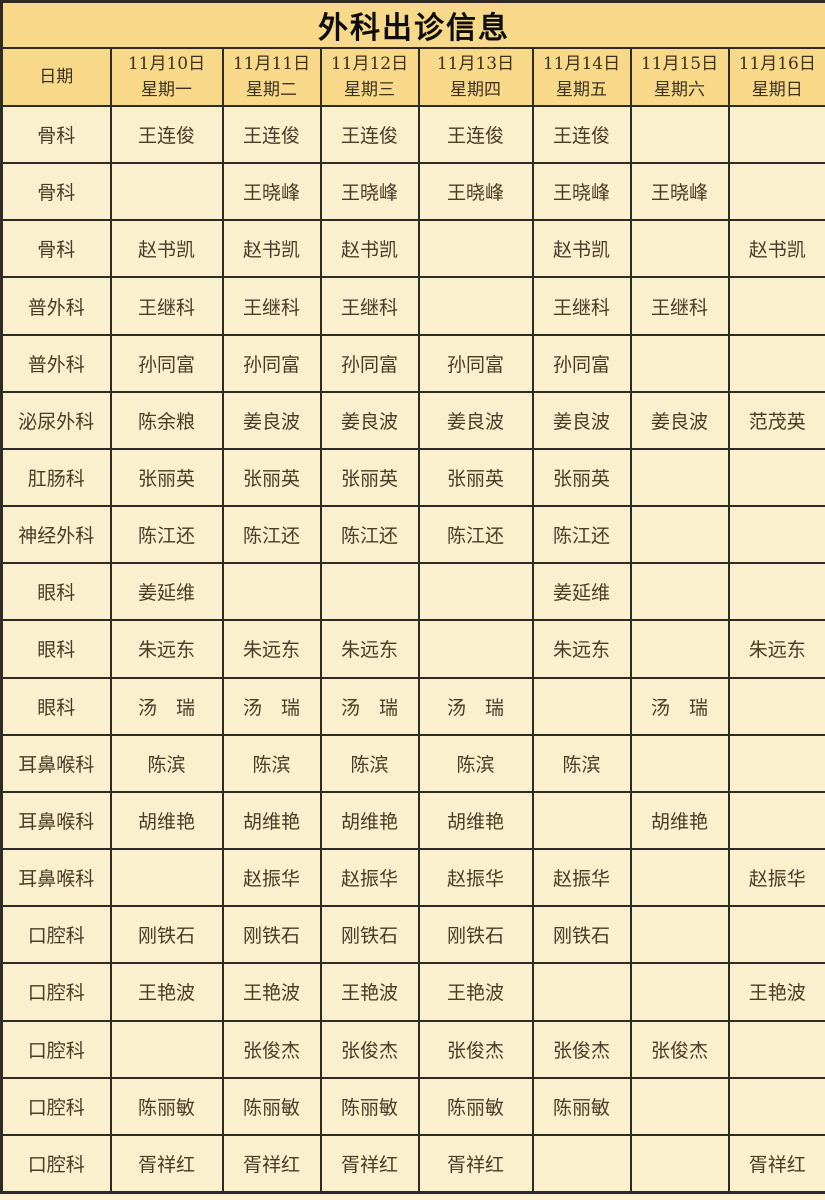  What do you see at coordinates (369, 90) in the screenshot?
I see `day-header-weekday: 星期三` at bounding box center [369, 90].